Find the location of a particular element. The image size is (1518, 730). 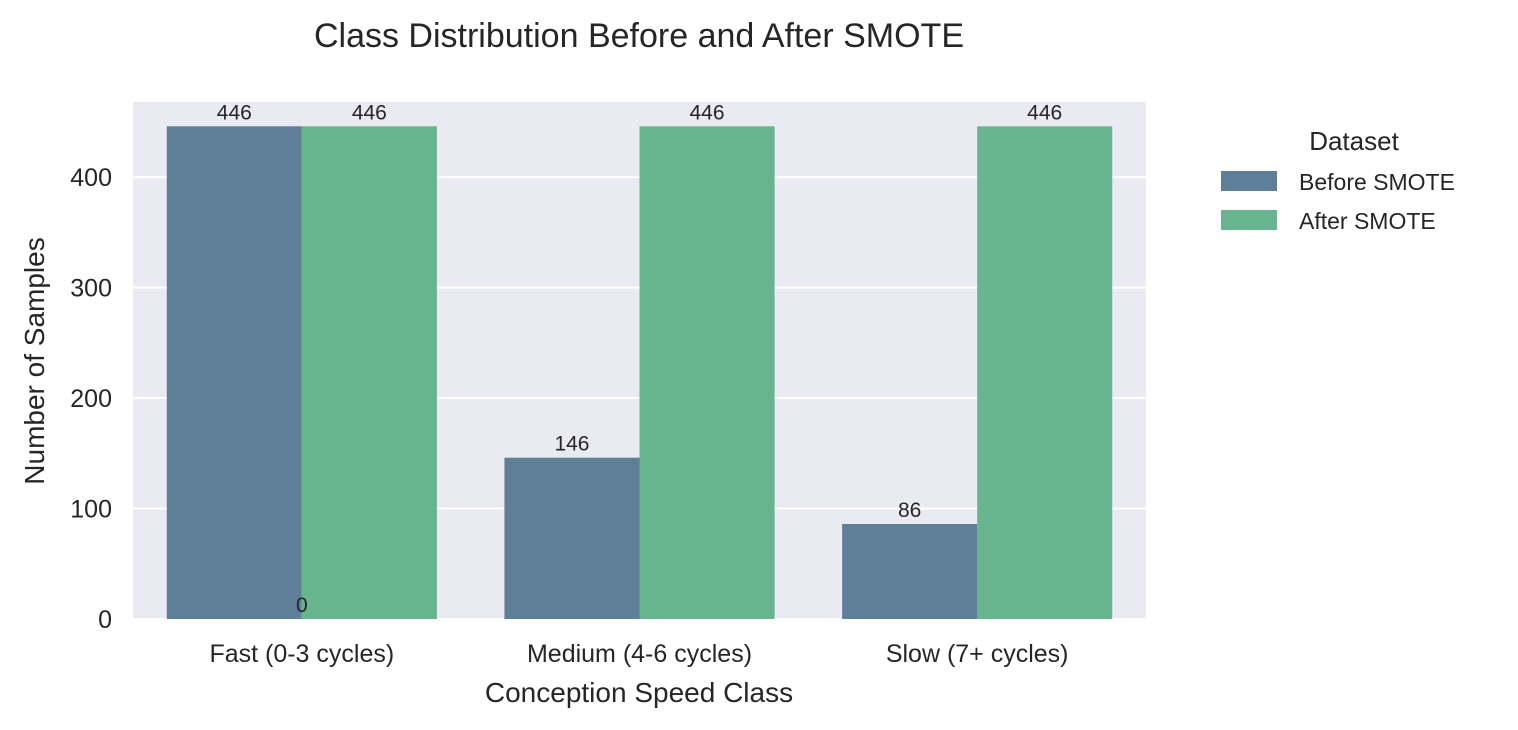

y-tick-labels: 0 100 200 300 400 is located at coordinates (91, 399).